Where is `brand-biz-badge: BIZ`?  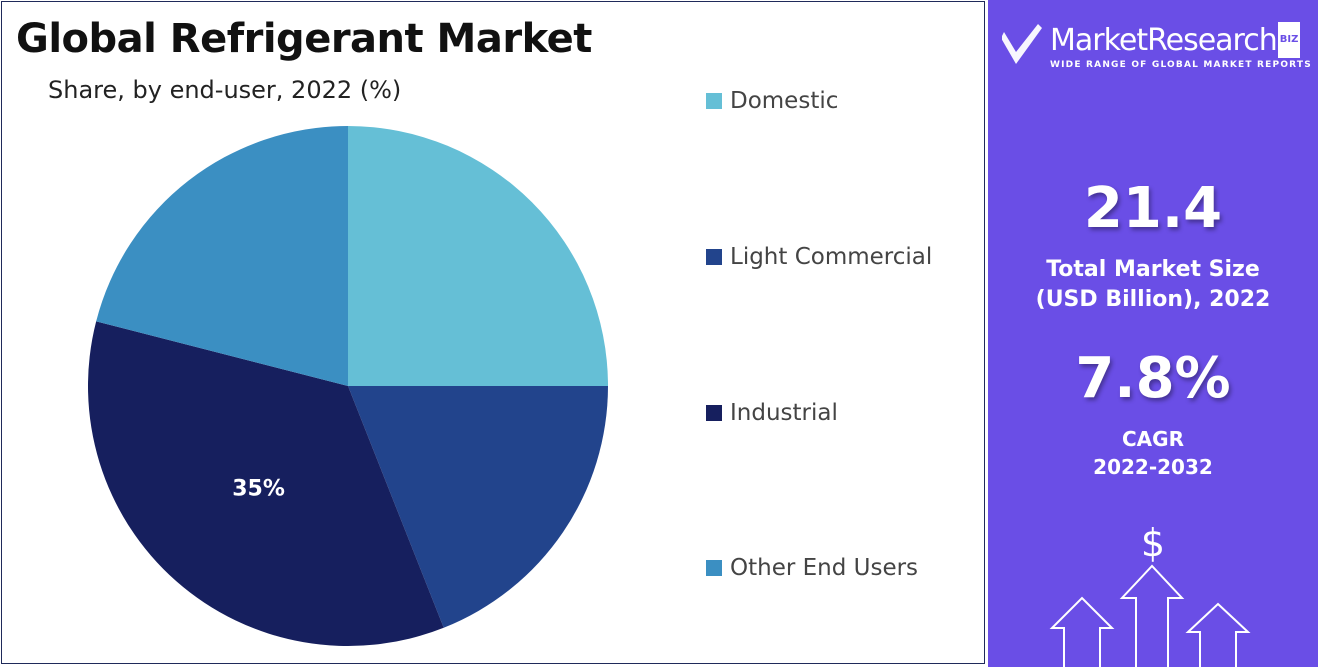
brand-biz-badge: BIZ is located at coordinates (1289, 40).